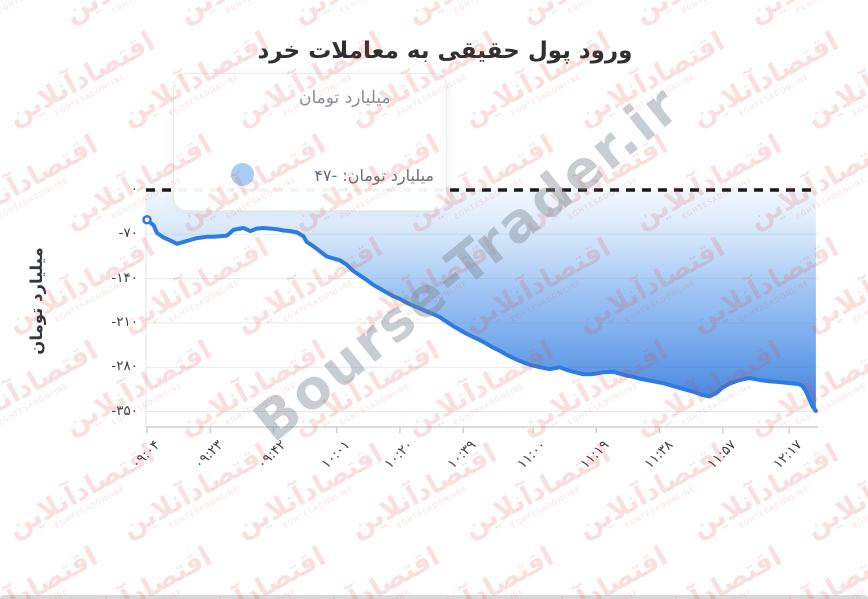 The height and width of the screenshot is (599, 868). What do you see at coordinates (134, 189) in the screenshot?
I see `y-tick-label: ۰` at bounding box center [134, 189].